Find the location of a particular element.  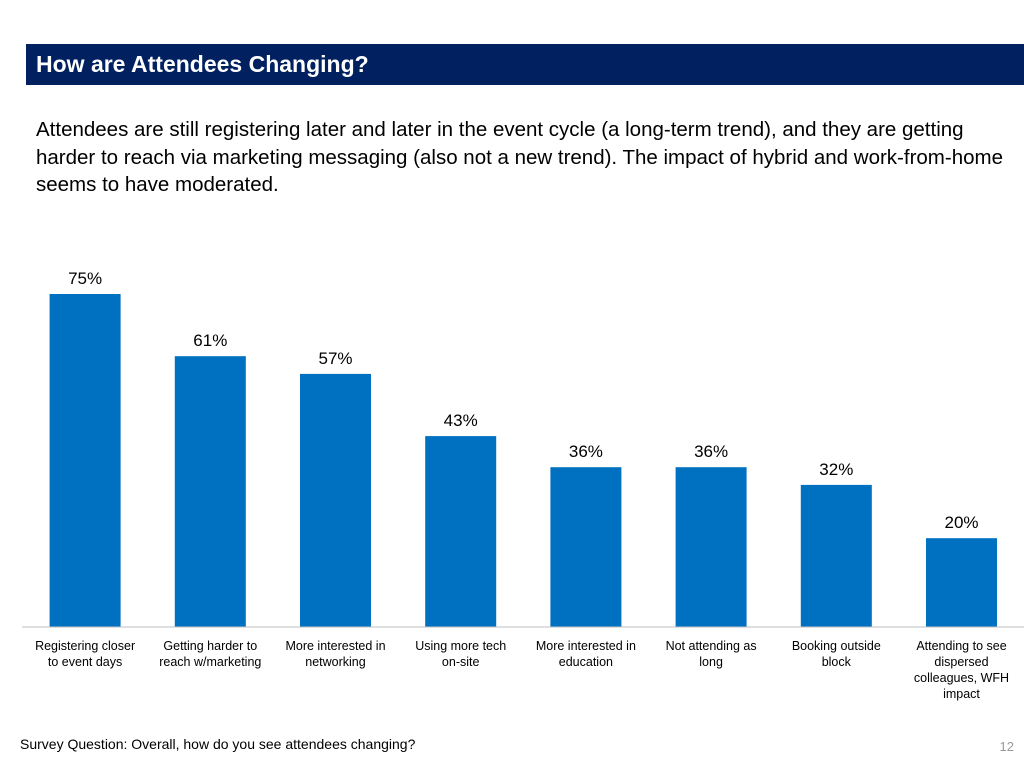

data-label-7: 32% is located at coordinates (836, 469).